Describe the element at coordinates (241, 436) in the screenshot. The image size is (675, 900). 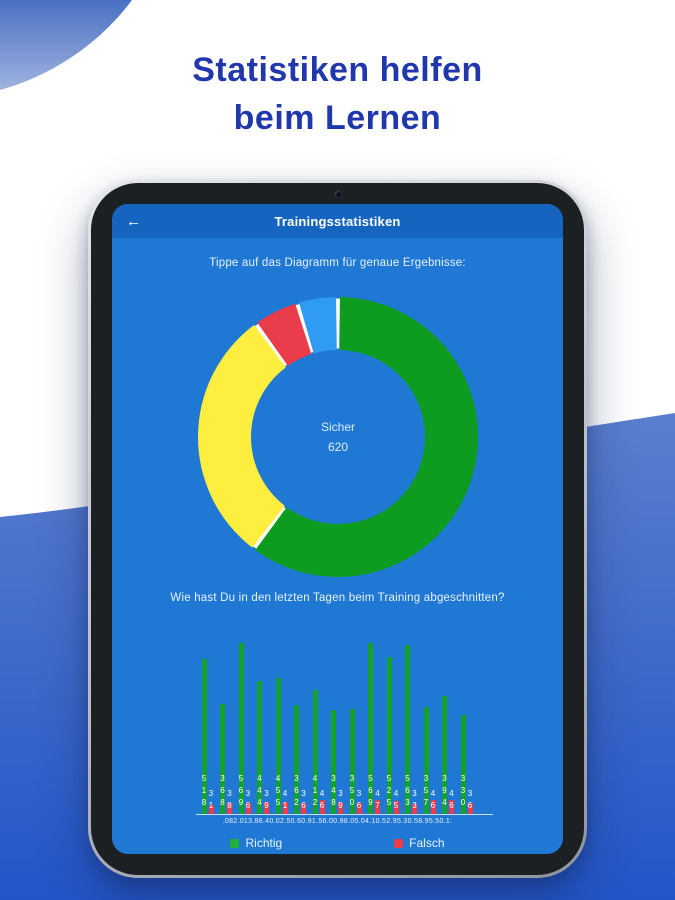
I see `donut-yellow-segment` at that location.